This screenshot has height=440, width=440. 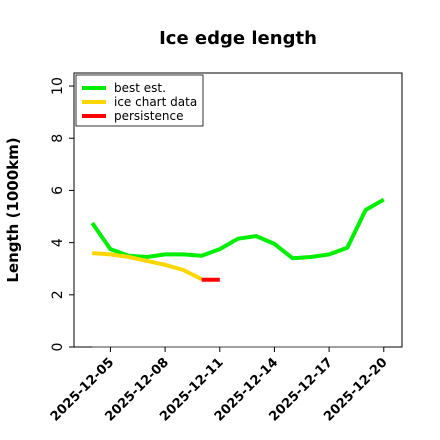 What do you see at coordinates (237, 229) in the screenshot?
I see `series-line-best-est-` at bounding box center [237, 229].